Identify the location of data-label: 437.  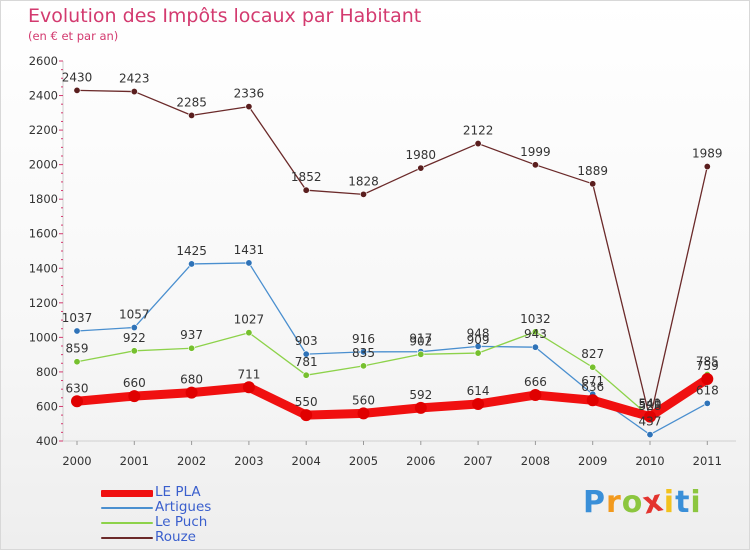
(650, 422).